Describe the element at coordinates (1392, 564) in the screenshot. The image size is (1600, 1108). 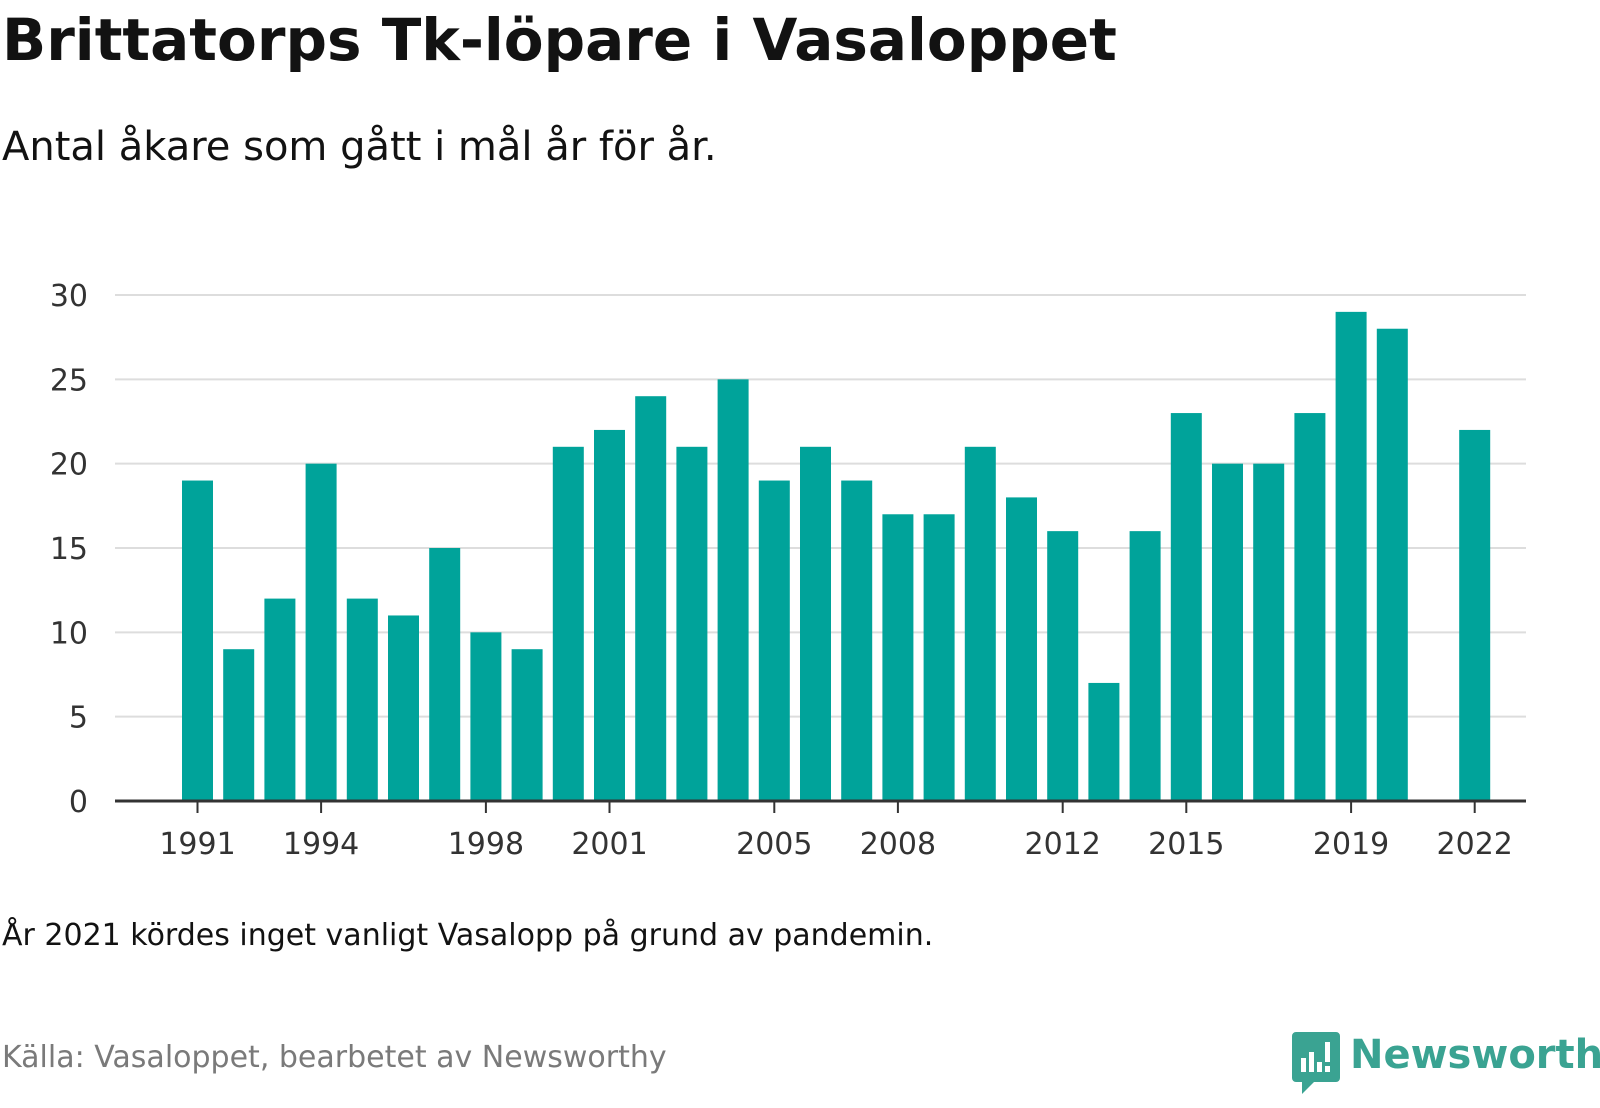
I see `bar-2020` at that location.